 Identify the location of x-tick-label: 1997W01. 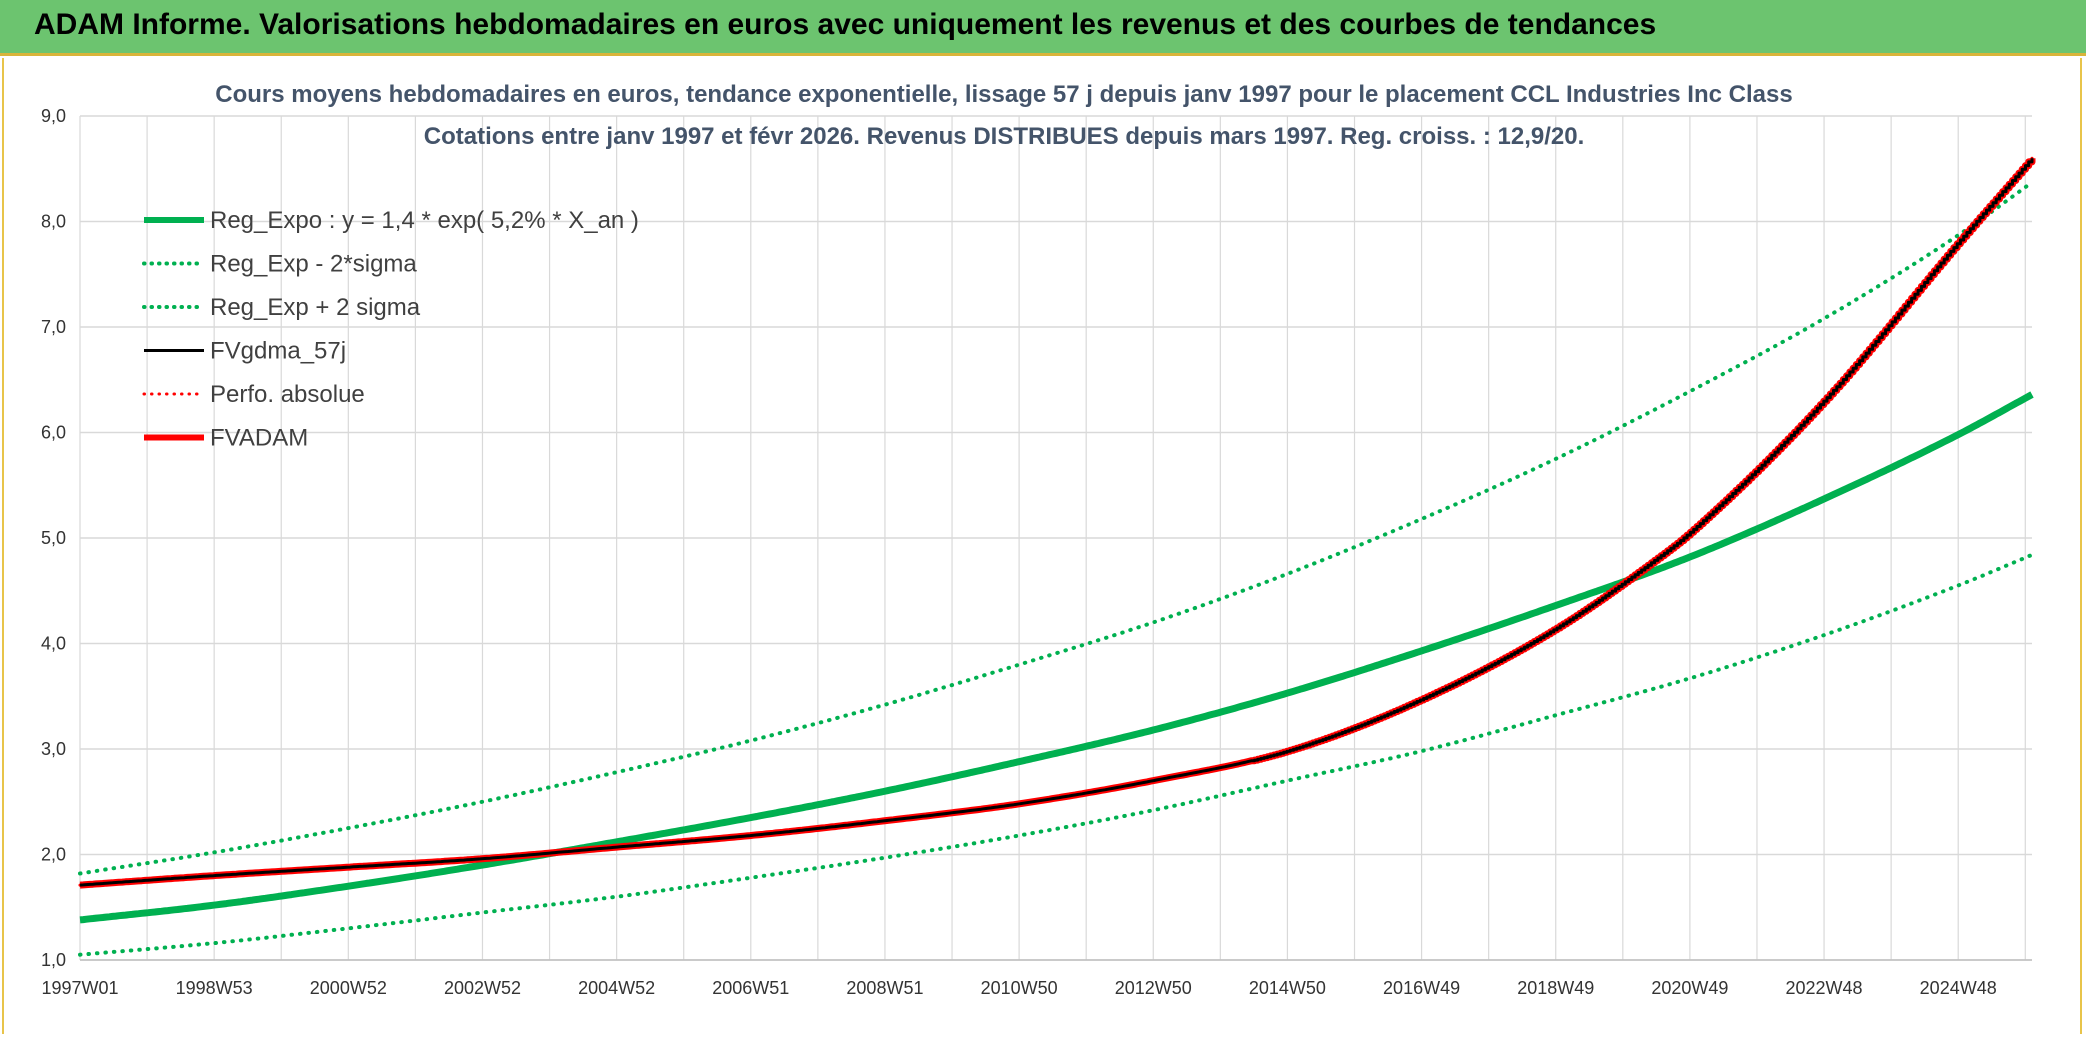
(79, 988).